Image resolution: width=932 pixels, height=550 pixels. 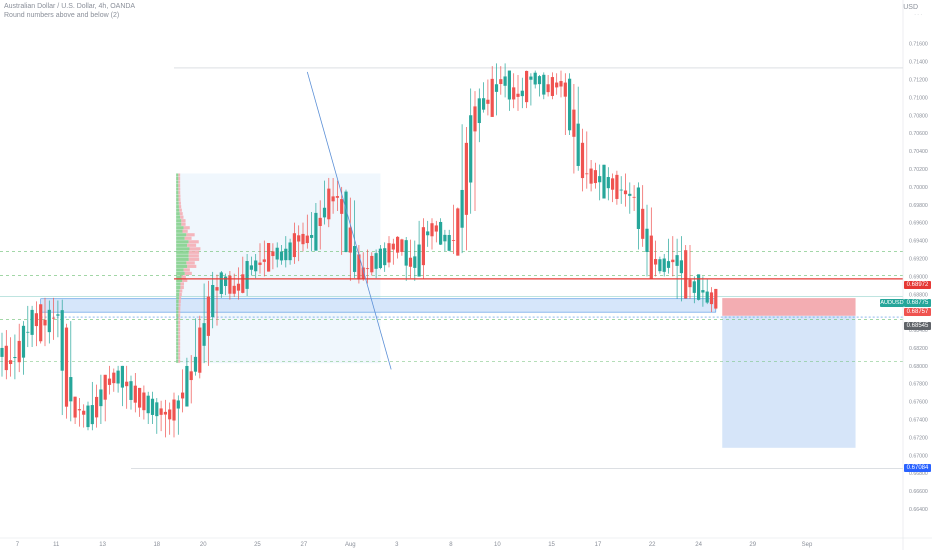 I want to click on x-tick-label-1: 11, so click(x=56, y=545).